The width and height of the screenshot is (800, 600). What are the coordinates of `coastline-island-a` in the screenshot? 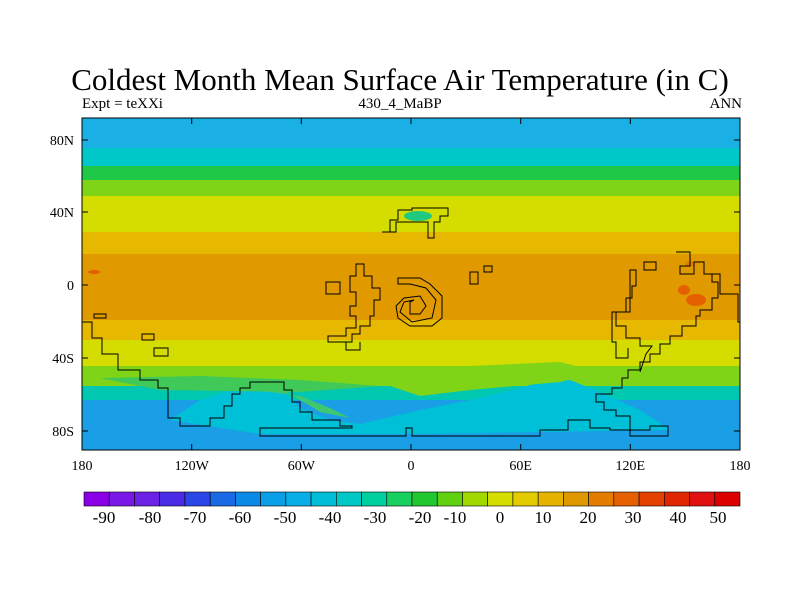 It's located at (333, 288).